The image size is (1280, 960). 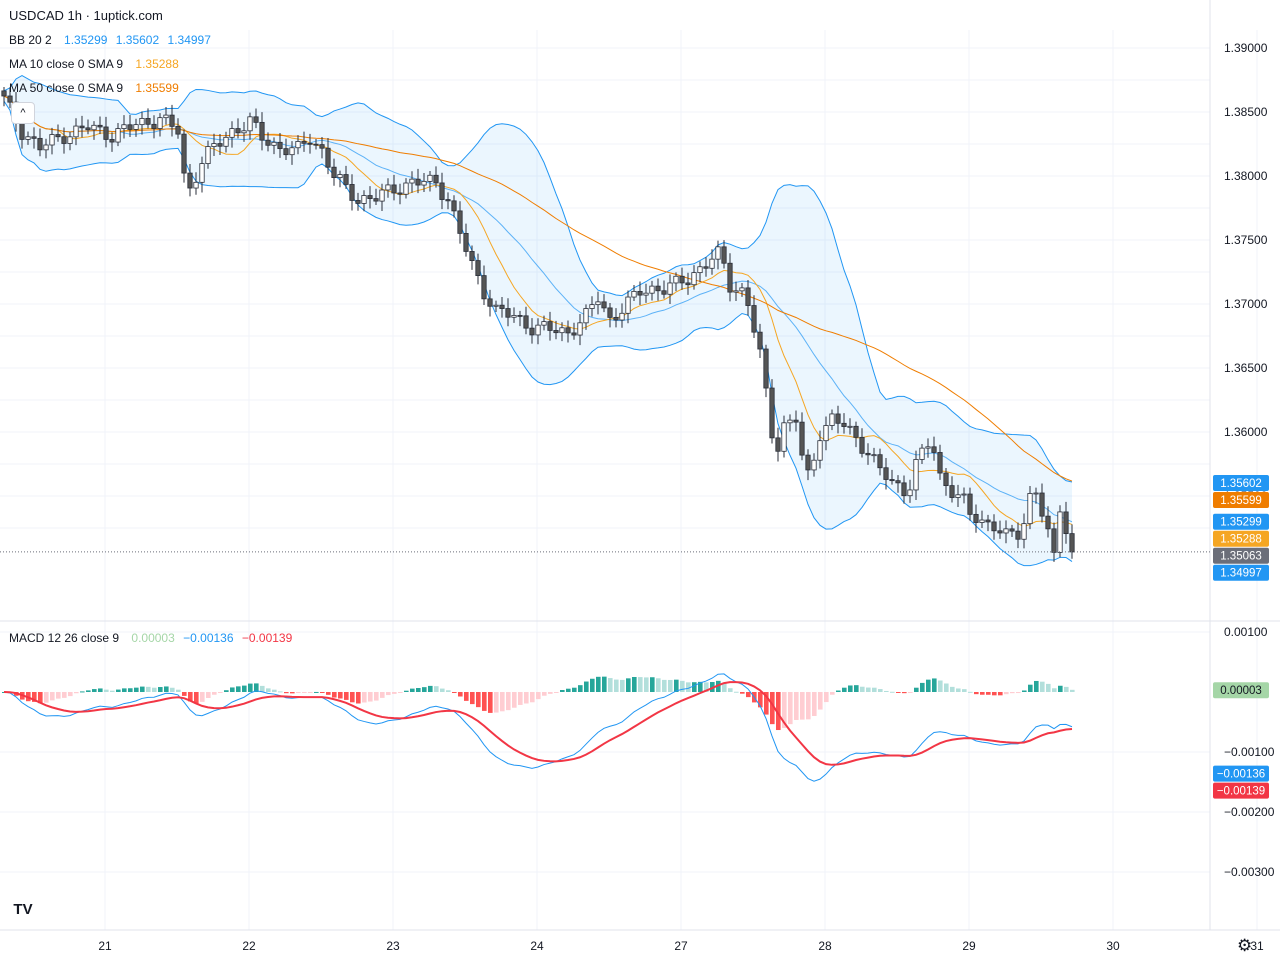 I want to click on price-tick-label: 1.38500, so click(x=1246, y=112).